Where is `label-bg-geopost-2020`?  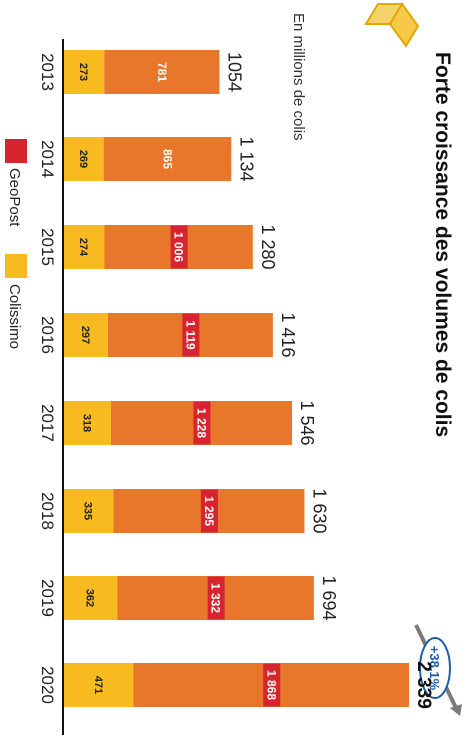
label-bg-geopost-2020 is located at coordinates (272, 685).